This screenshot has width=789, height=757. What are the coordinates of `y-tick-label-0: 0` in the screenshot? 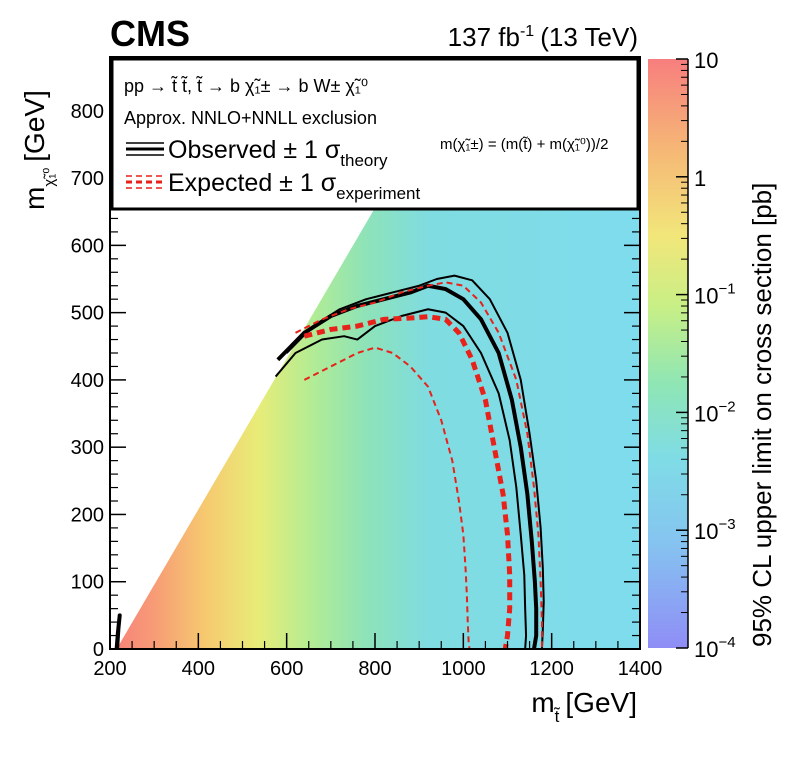 It's located at (98, 650).